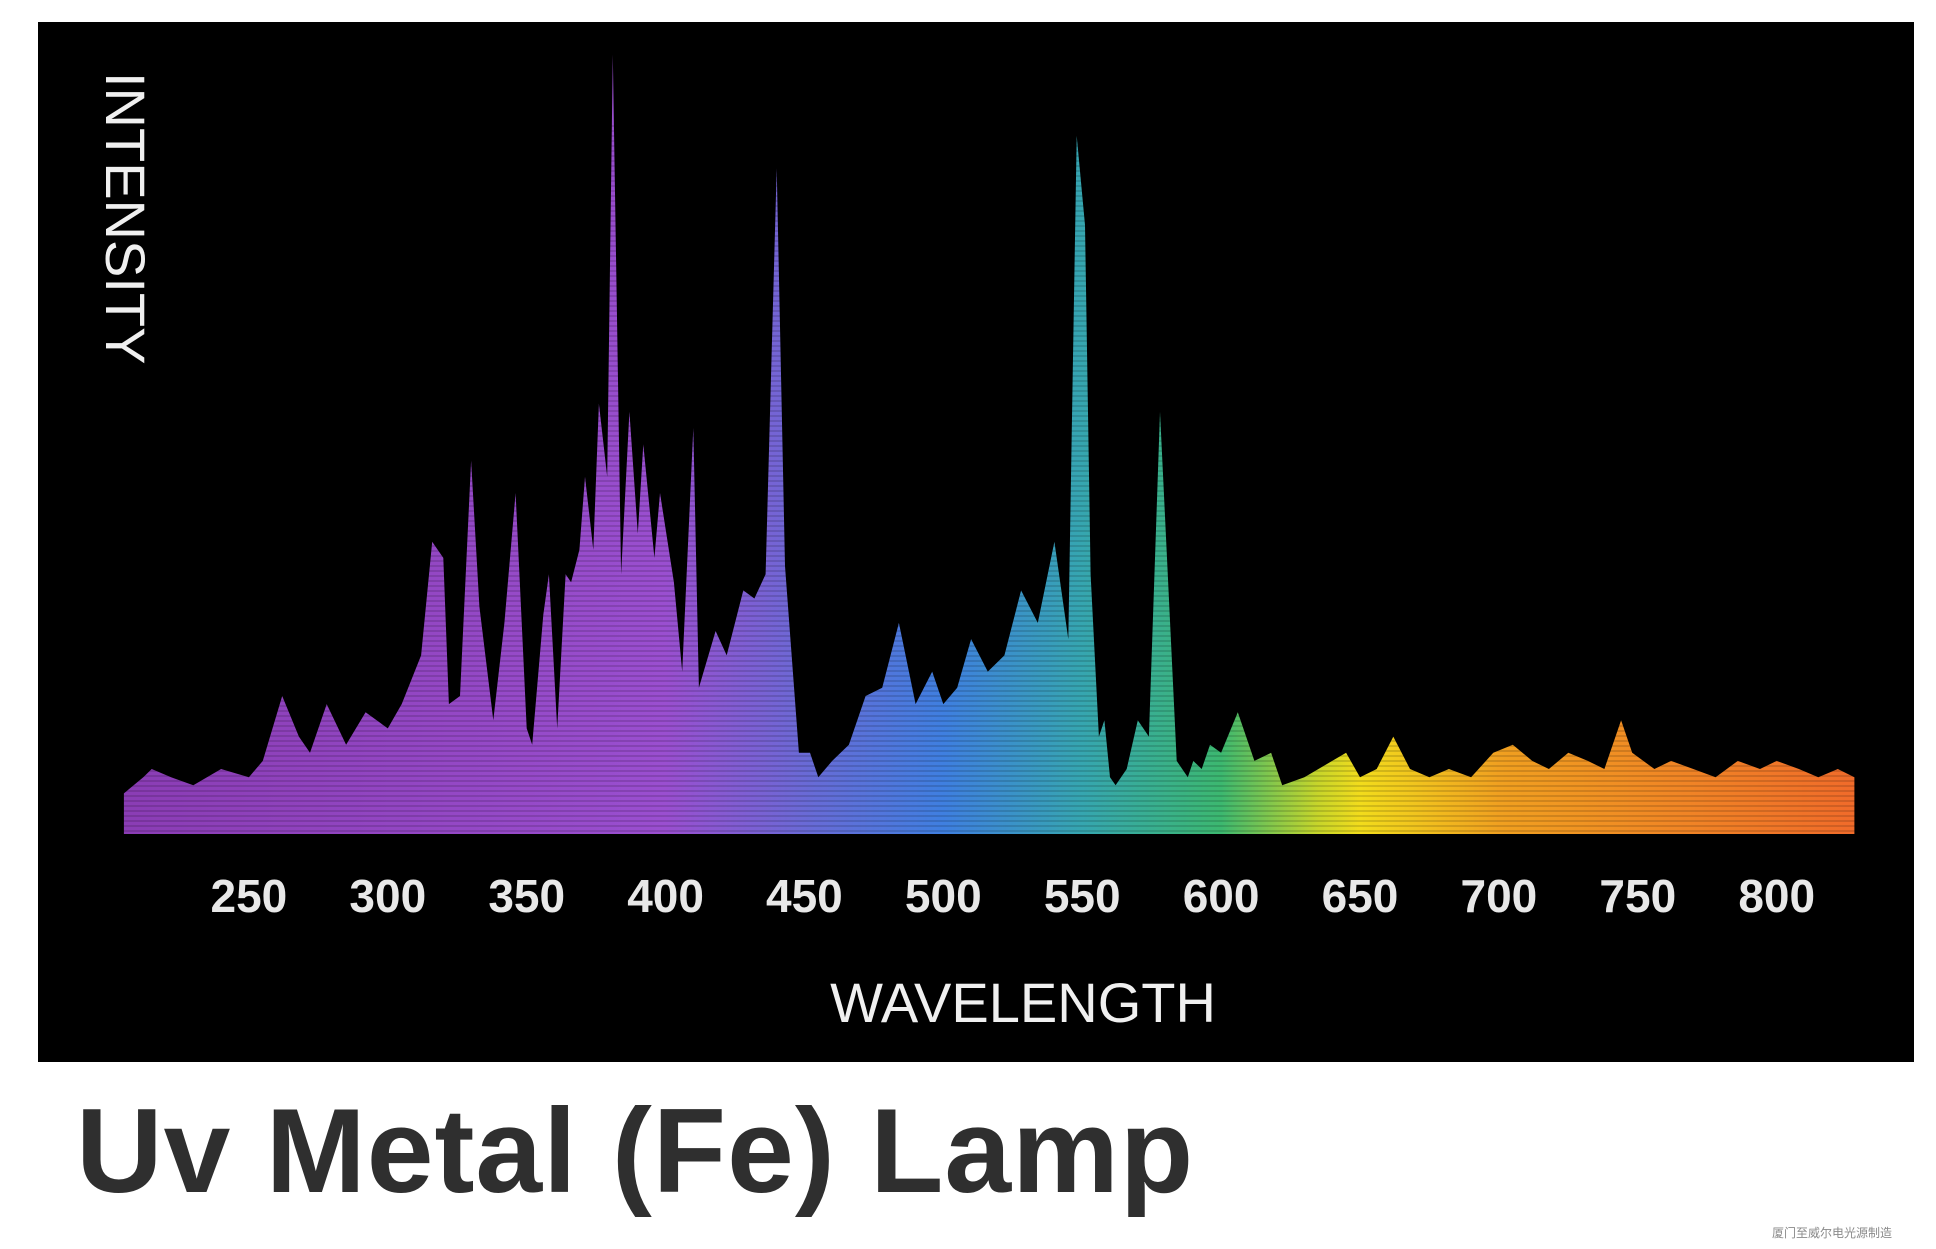 The width and height of the screenshot is (1936, 1249). Describe the element at coordinates (387, 896) in the screenshot. I see `x-tick-label: 300` at that location.